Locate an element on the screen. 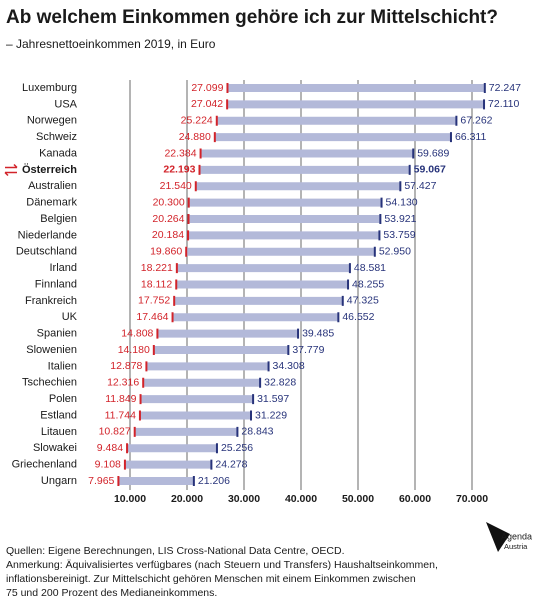  high-value-label: 31.229 is located at coordinates (271, 415).